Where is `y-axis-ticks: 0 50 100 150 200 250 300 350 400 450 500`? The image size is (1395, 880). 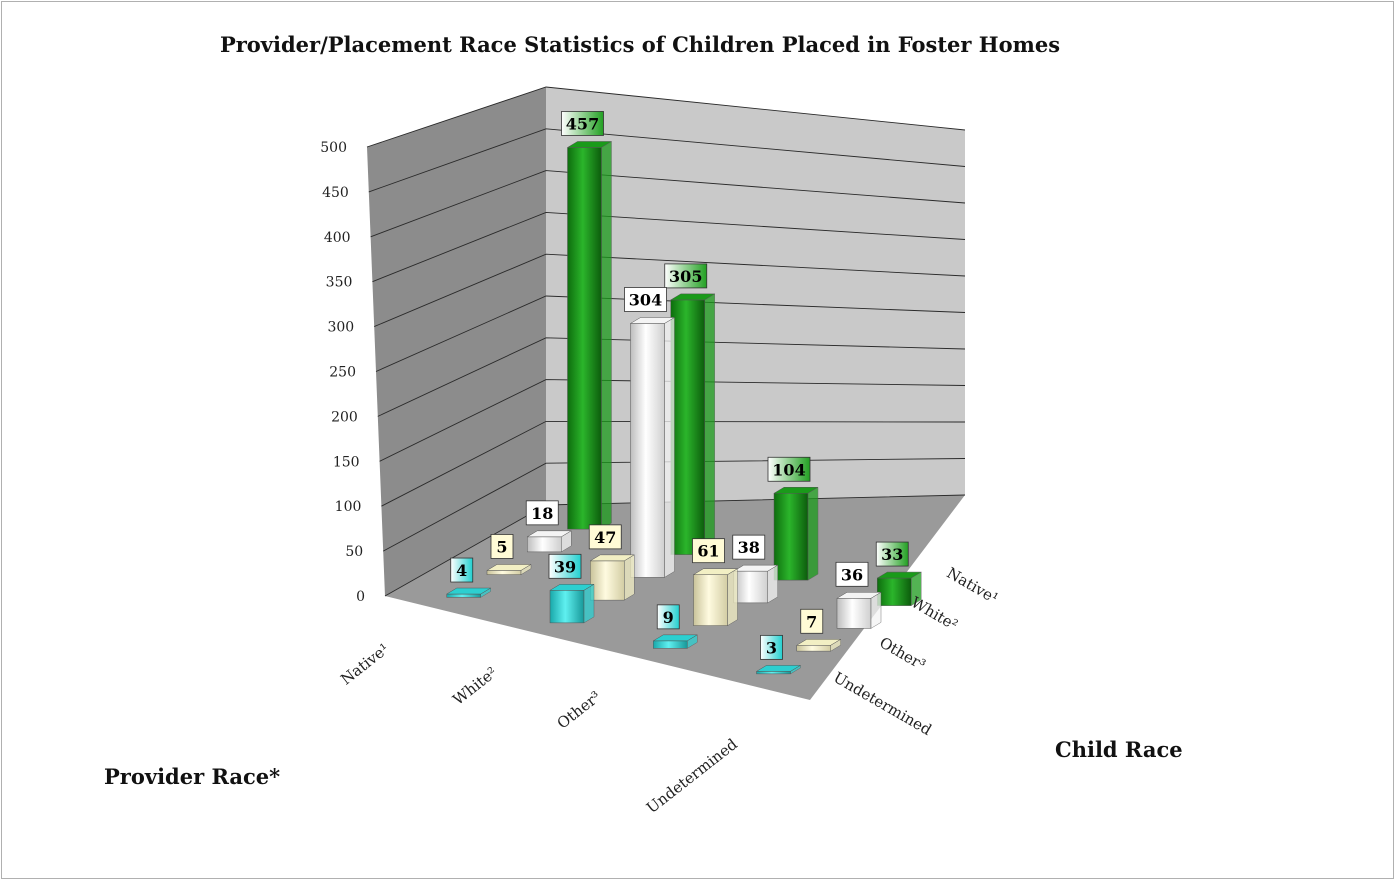 y-axis-ticks: 0 50 100 150 200 250 300 350 400 450 500 is located at coordinates (342, 372).